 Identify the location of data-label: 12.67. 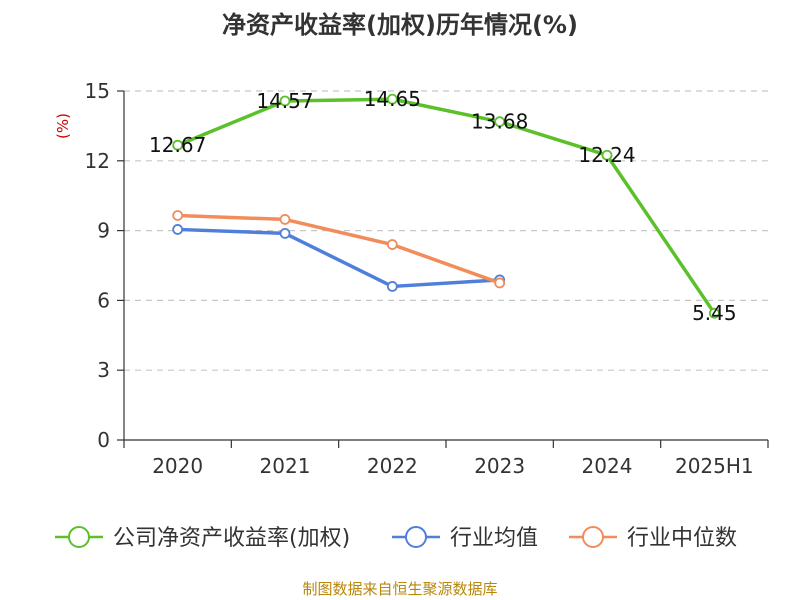
(177, 145).